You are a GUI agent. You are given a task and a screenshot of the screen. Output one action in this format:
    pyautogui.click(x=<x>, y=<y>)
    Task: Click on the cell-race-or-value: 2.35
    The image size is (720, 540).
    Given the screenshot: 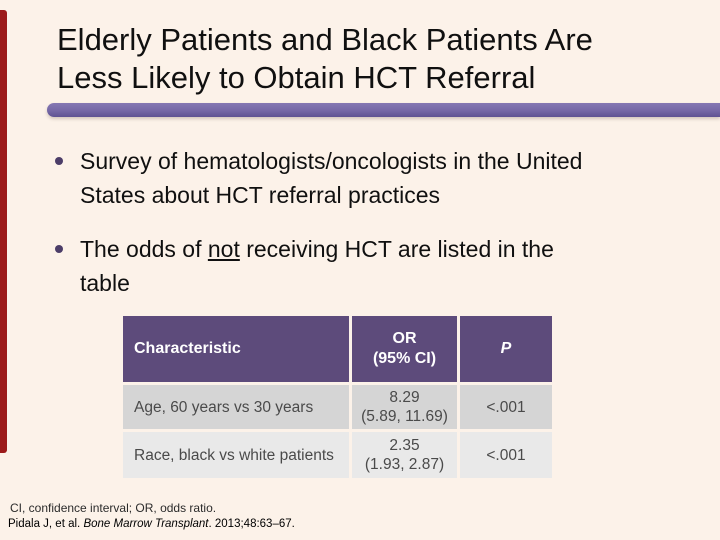 What is the action you would take?
    pyautogui.click(x=404, y=445)
    